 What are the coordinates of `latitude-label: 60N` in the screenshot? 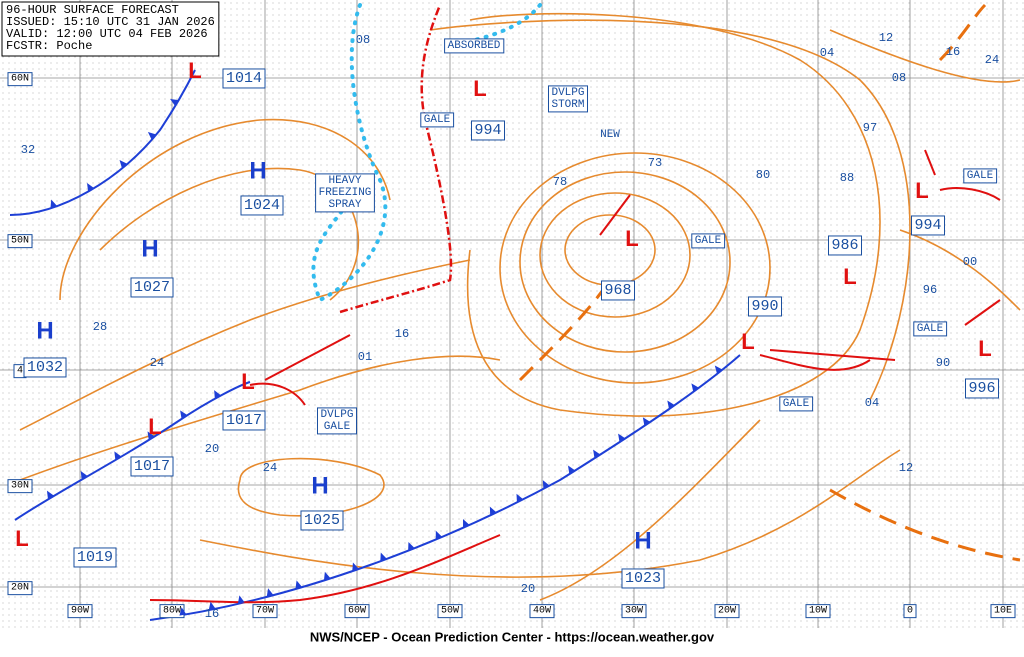 It's located at (20, 79).